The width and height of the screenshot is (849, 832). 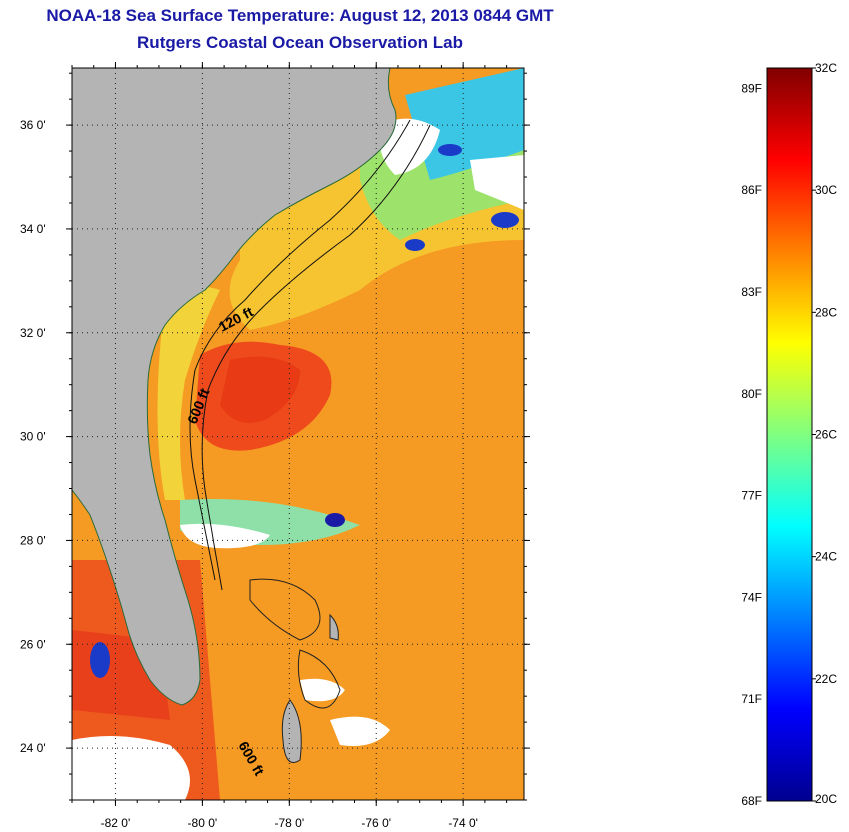 I want to click on lat-label: 24 0', so click(x=33, y=748).